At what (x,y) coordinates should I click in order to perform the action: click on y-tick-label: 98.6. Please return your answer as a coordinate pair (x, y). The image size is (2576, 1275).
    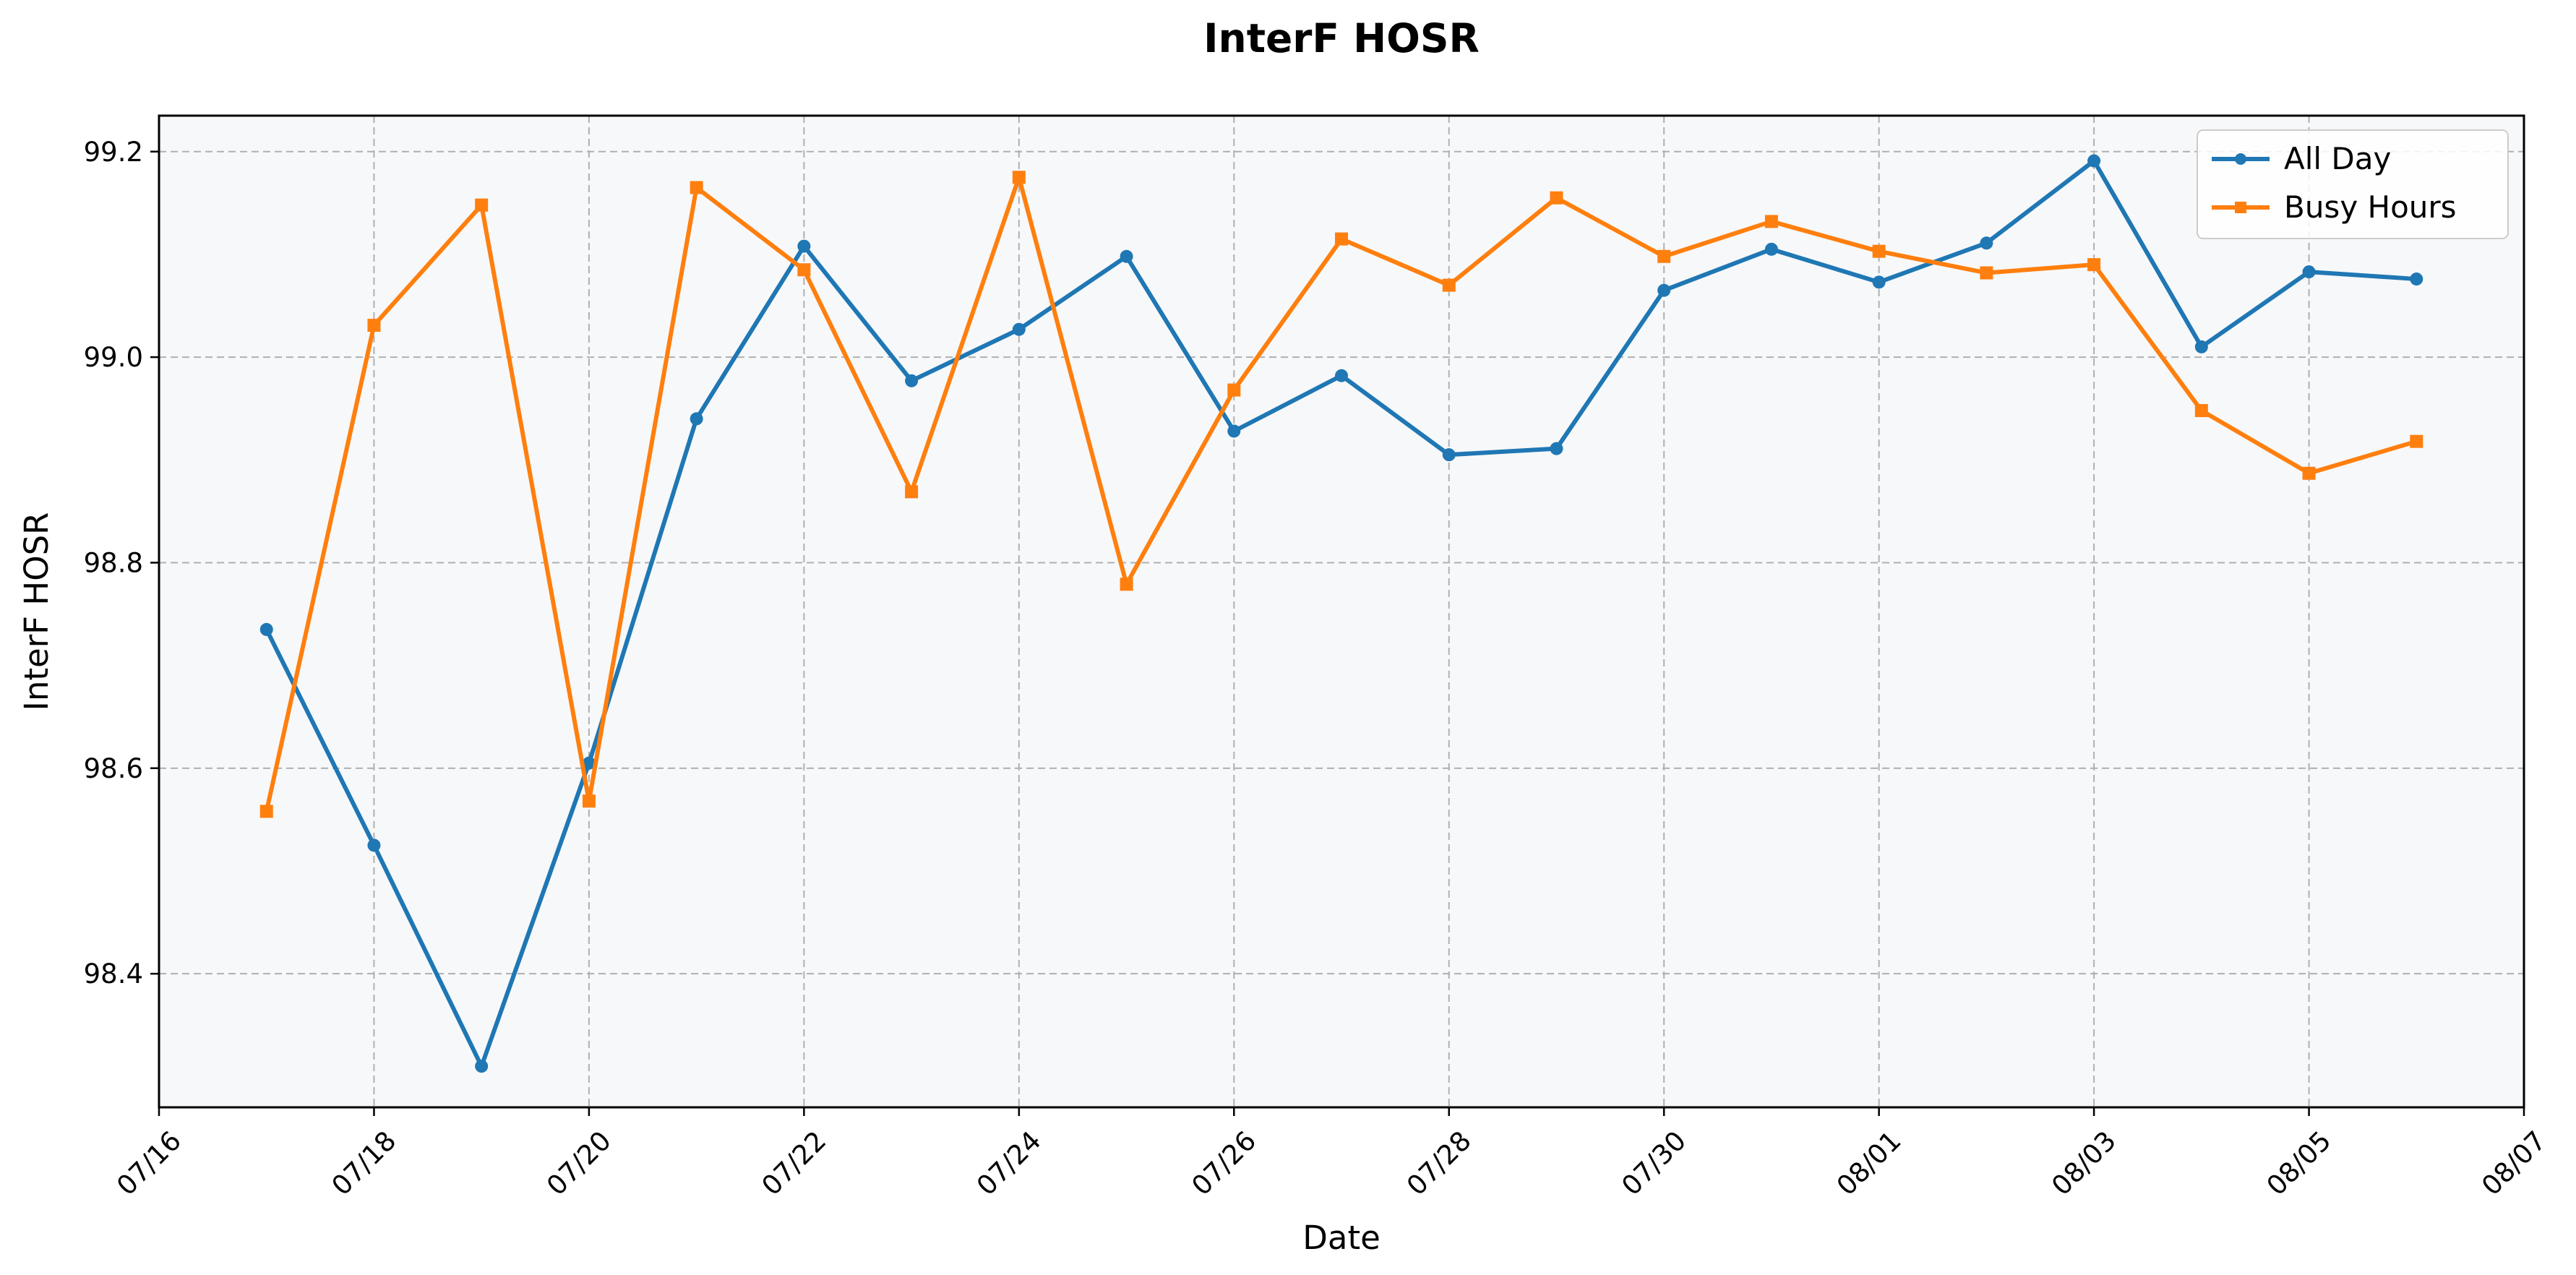
    Looking at the image, I should click on (114, 768).